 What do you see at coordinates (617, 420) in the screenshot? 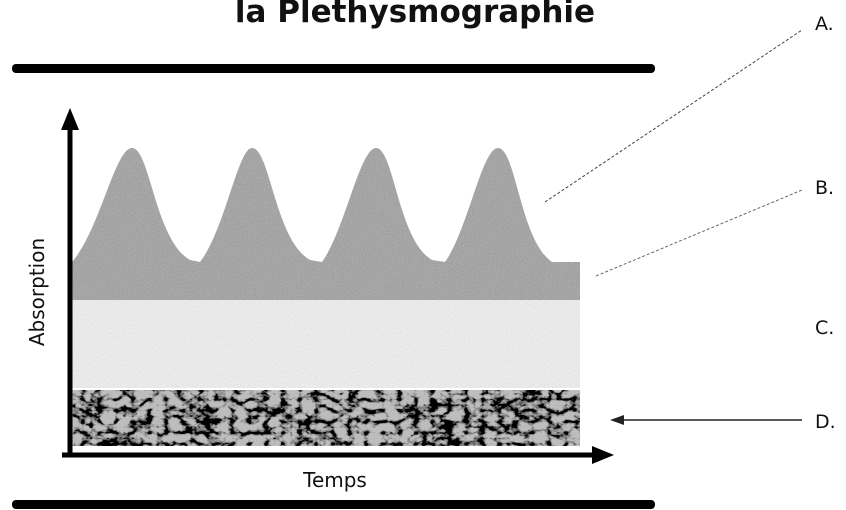
I see `leader-d-arrow` at bounding box center [617, 420].